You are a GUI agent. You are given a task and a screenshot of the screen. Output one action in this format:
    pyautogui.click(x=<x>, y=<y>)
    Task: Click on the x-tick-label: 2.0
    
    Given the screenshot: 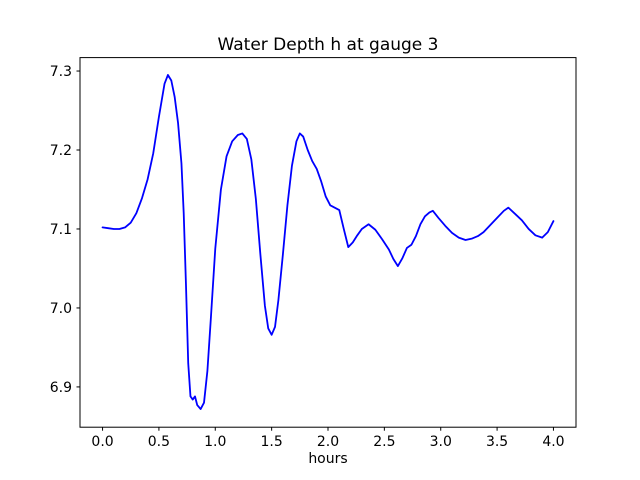 What is the action you would take?
    pyautogui.click(x=328, y=442)
    